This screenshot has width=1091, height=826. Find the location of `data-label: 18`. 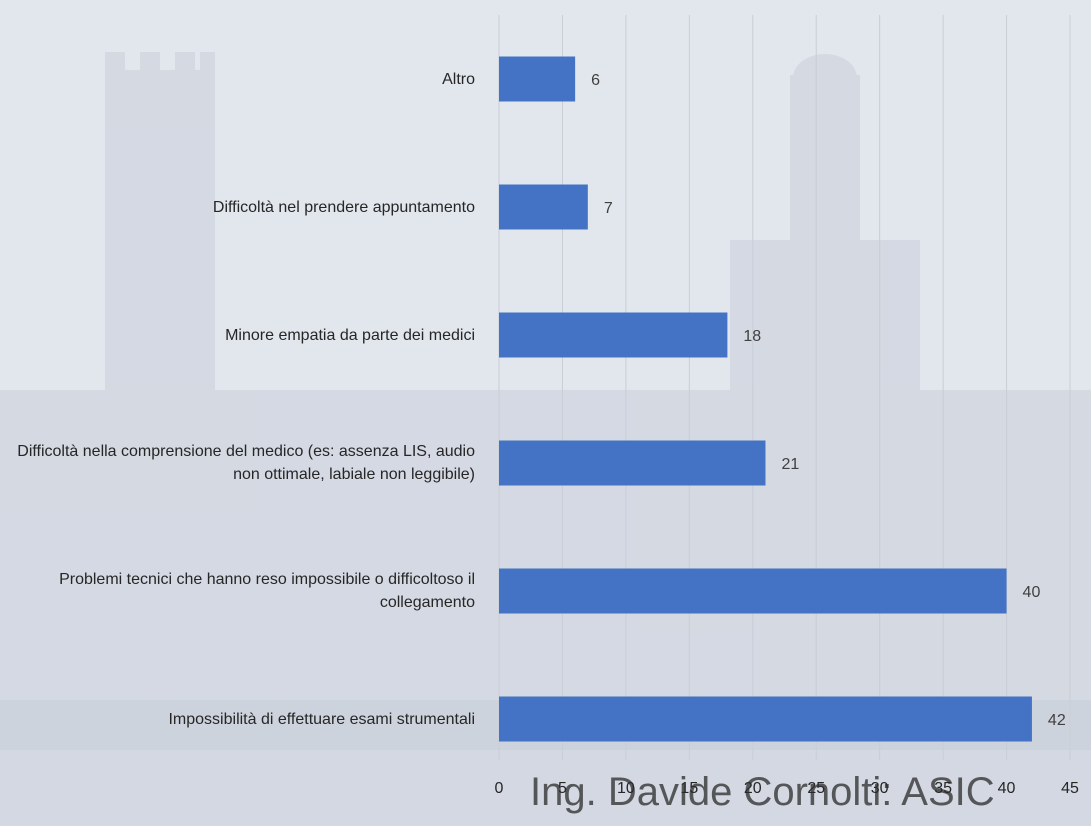

data-label: 18 is located at coordinates (752, 336).